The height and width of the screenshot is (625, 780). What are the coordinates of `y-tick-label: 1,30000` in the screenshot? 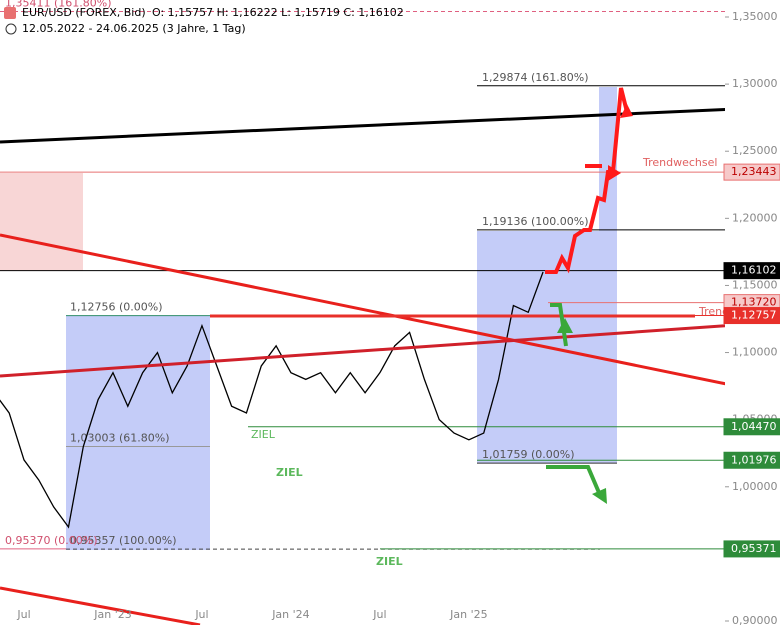 It's located at (755, 83).